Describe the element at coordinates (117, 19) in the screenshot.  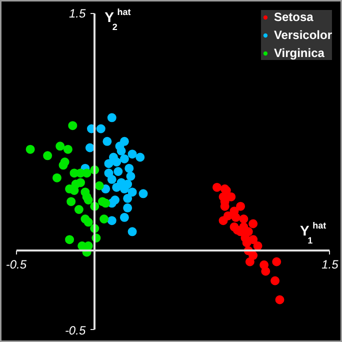
I see `y-axis-title: Y2hat` at that location.